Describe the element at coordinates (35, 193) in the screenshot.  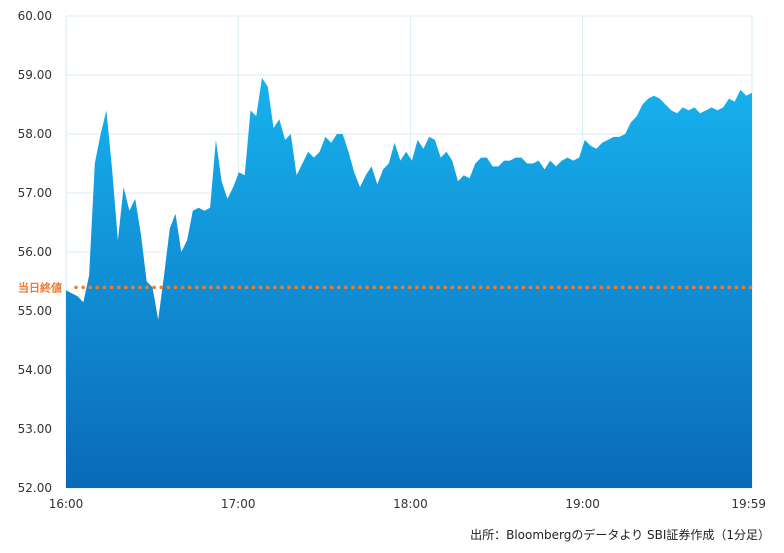
I see `y-tick-label: 57.00` at that location.